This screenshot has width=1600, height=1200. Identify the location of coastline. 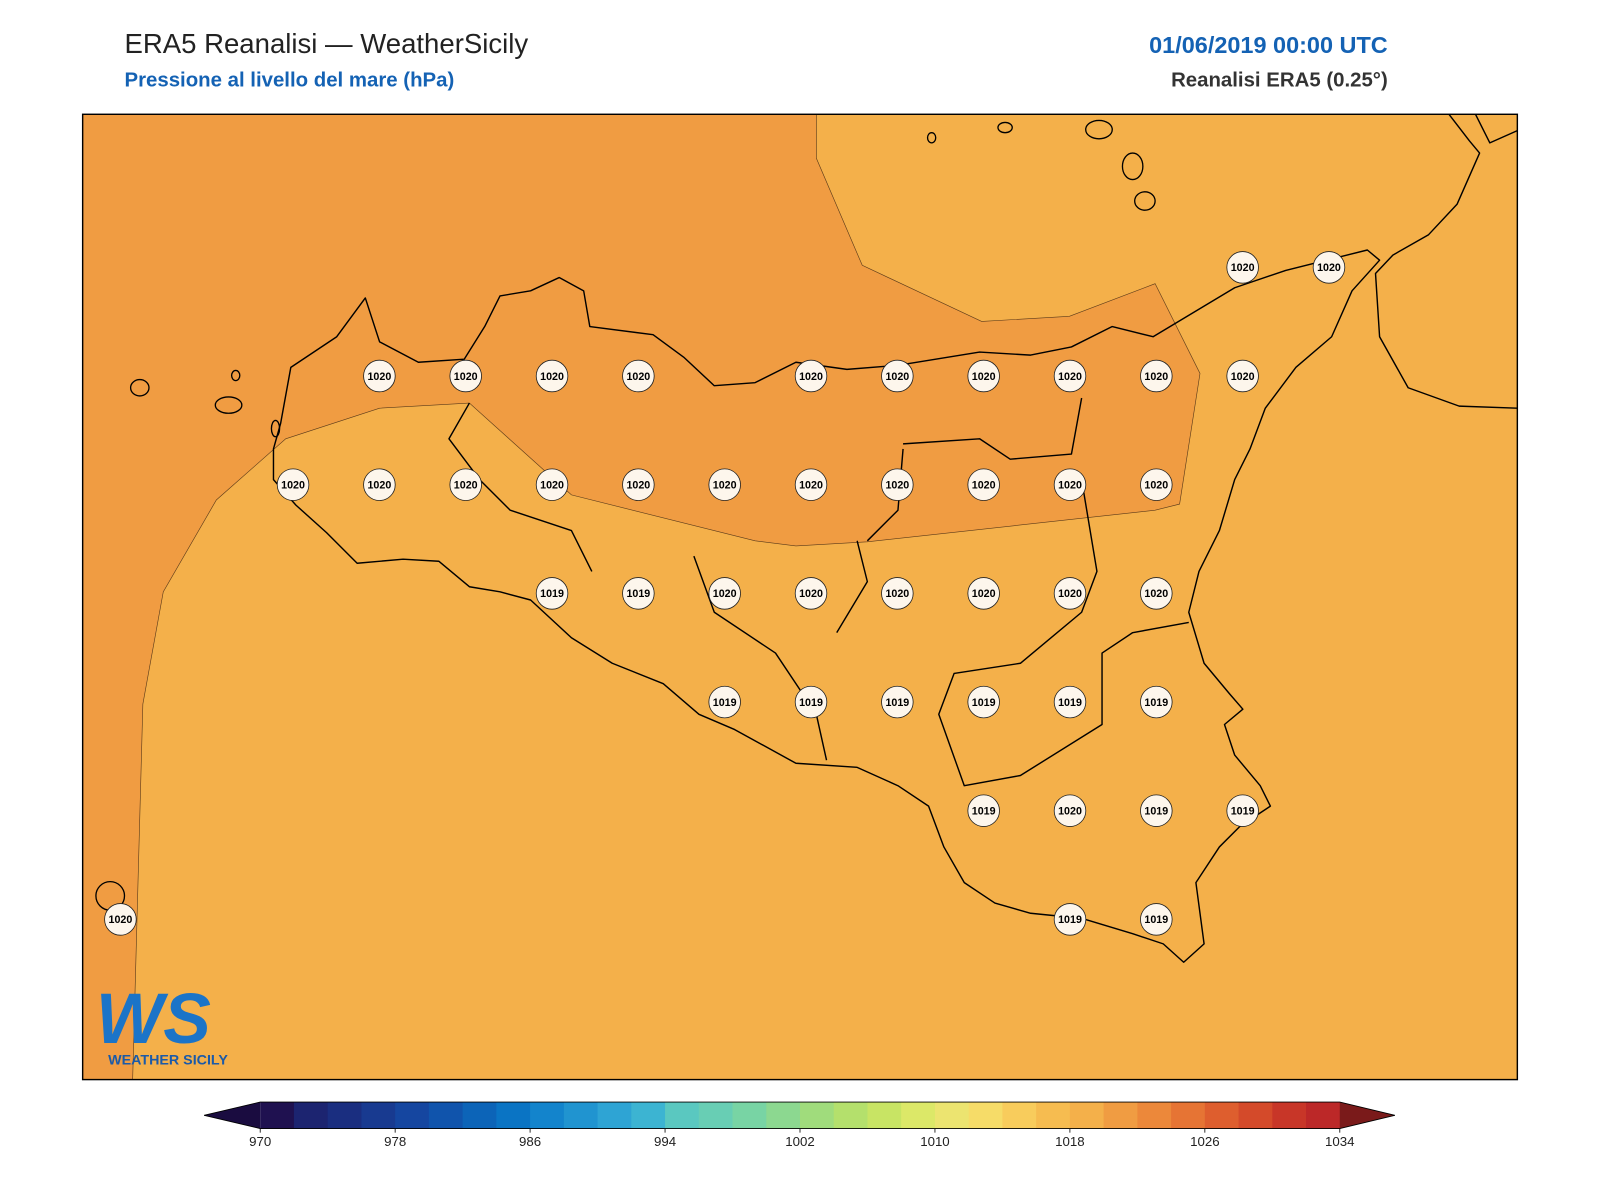
(1496, 128).